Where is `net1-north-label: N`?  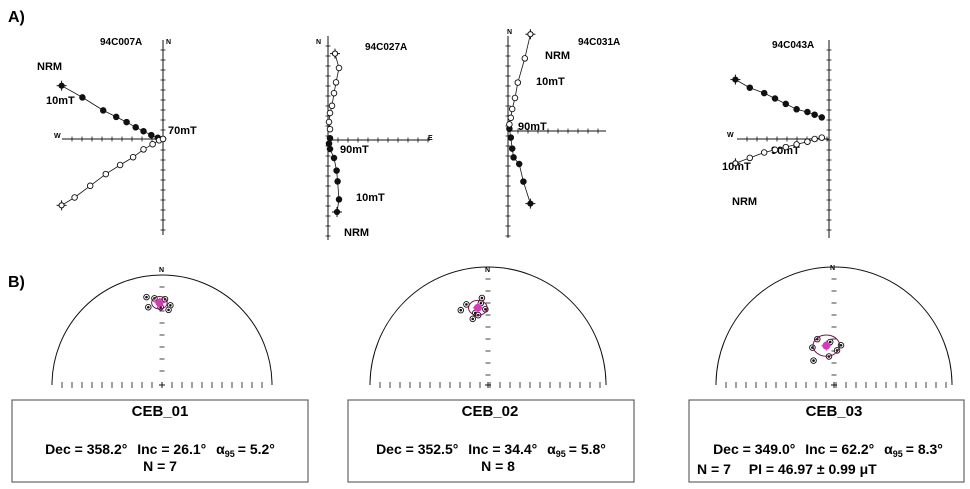
net1-north-label: N is located at coordinates (161, 270).